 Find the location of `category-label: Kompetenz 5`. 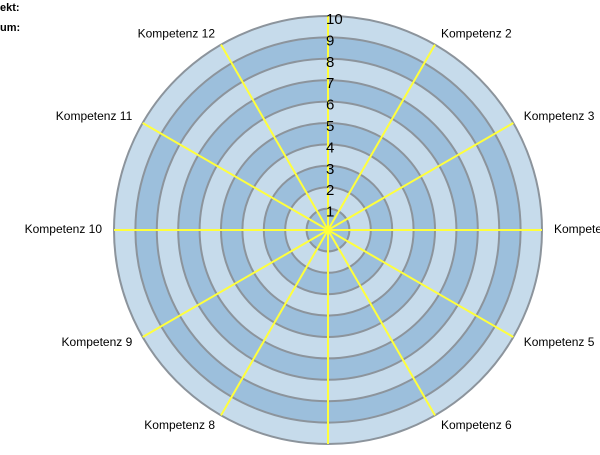

category-label: Kompetenz 5 is located at coordinates (559, 342).